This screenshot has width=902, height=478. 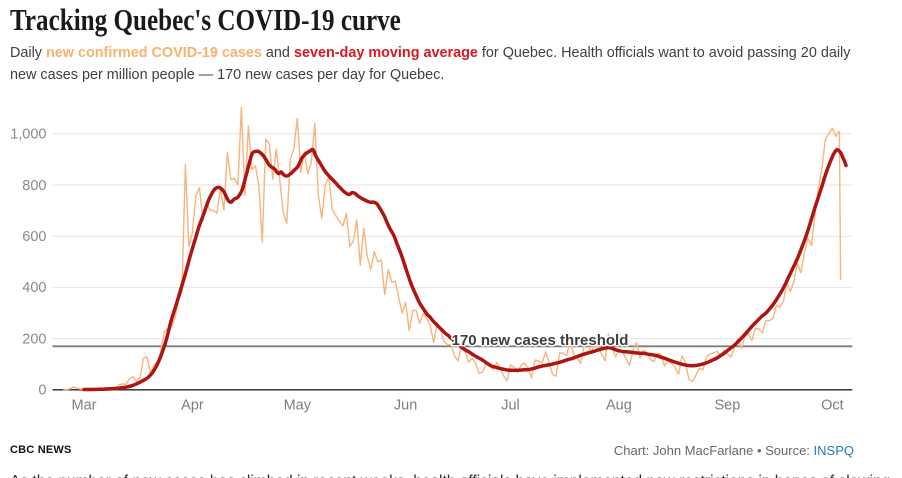 What do you see at coordinates (619, 406) in the screenshot?
I see `svg-text: Aug` at bounding box center [619, 406].